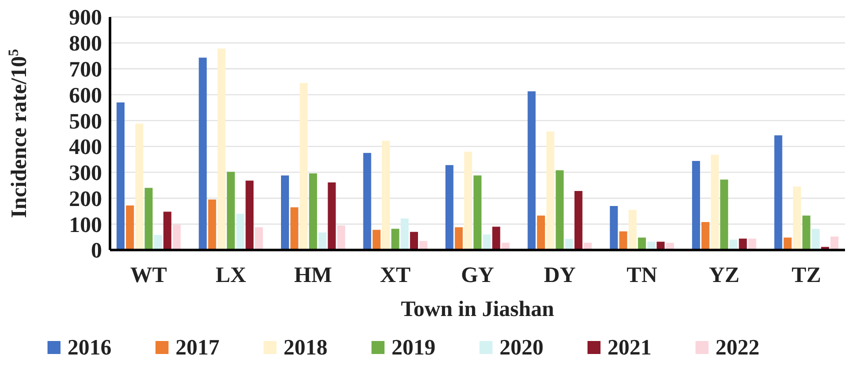  What do you see at coordinates (85, 198) in the screenshot?
I see `y-tick-label: 200` at bounding box center [85, 198].